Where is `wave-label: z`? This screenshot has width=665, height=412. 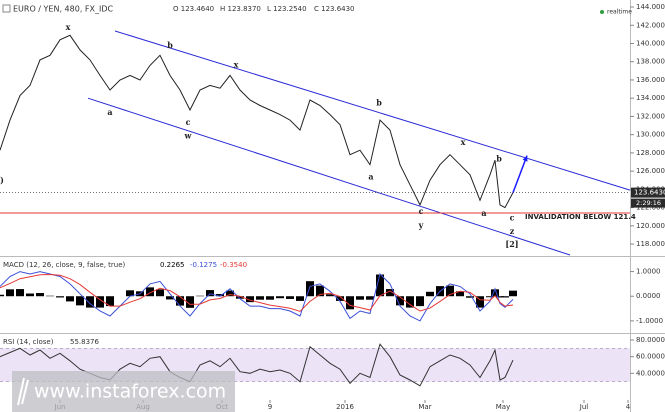
wave-label: z is located at coordinates (512, 231).